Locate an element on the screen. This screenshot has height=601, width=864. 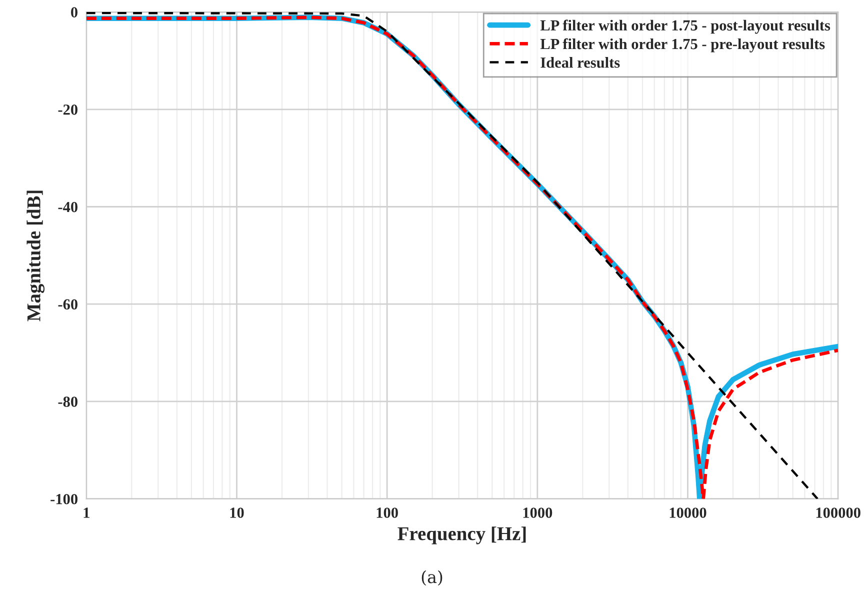
legend-label: LP filter with order 1.75 - pre-layout results is located at coordinates (682, 45).